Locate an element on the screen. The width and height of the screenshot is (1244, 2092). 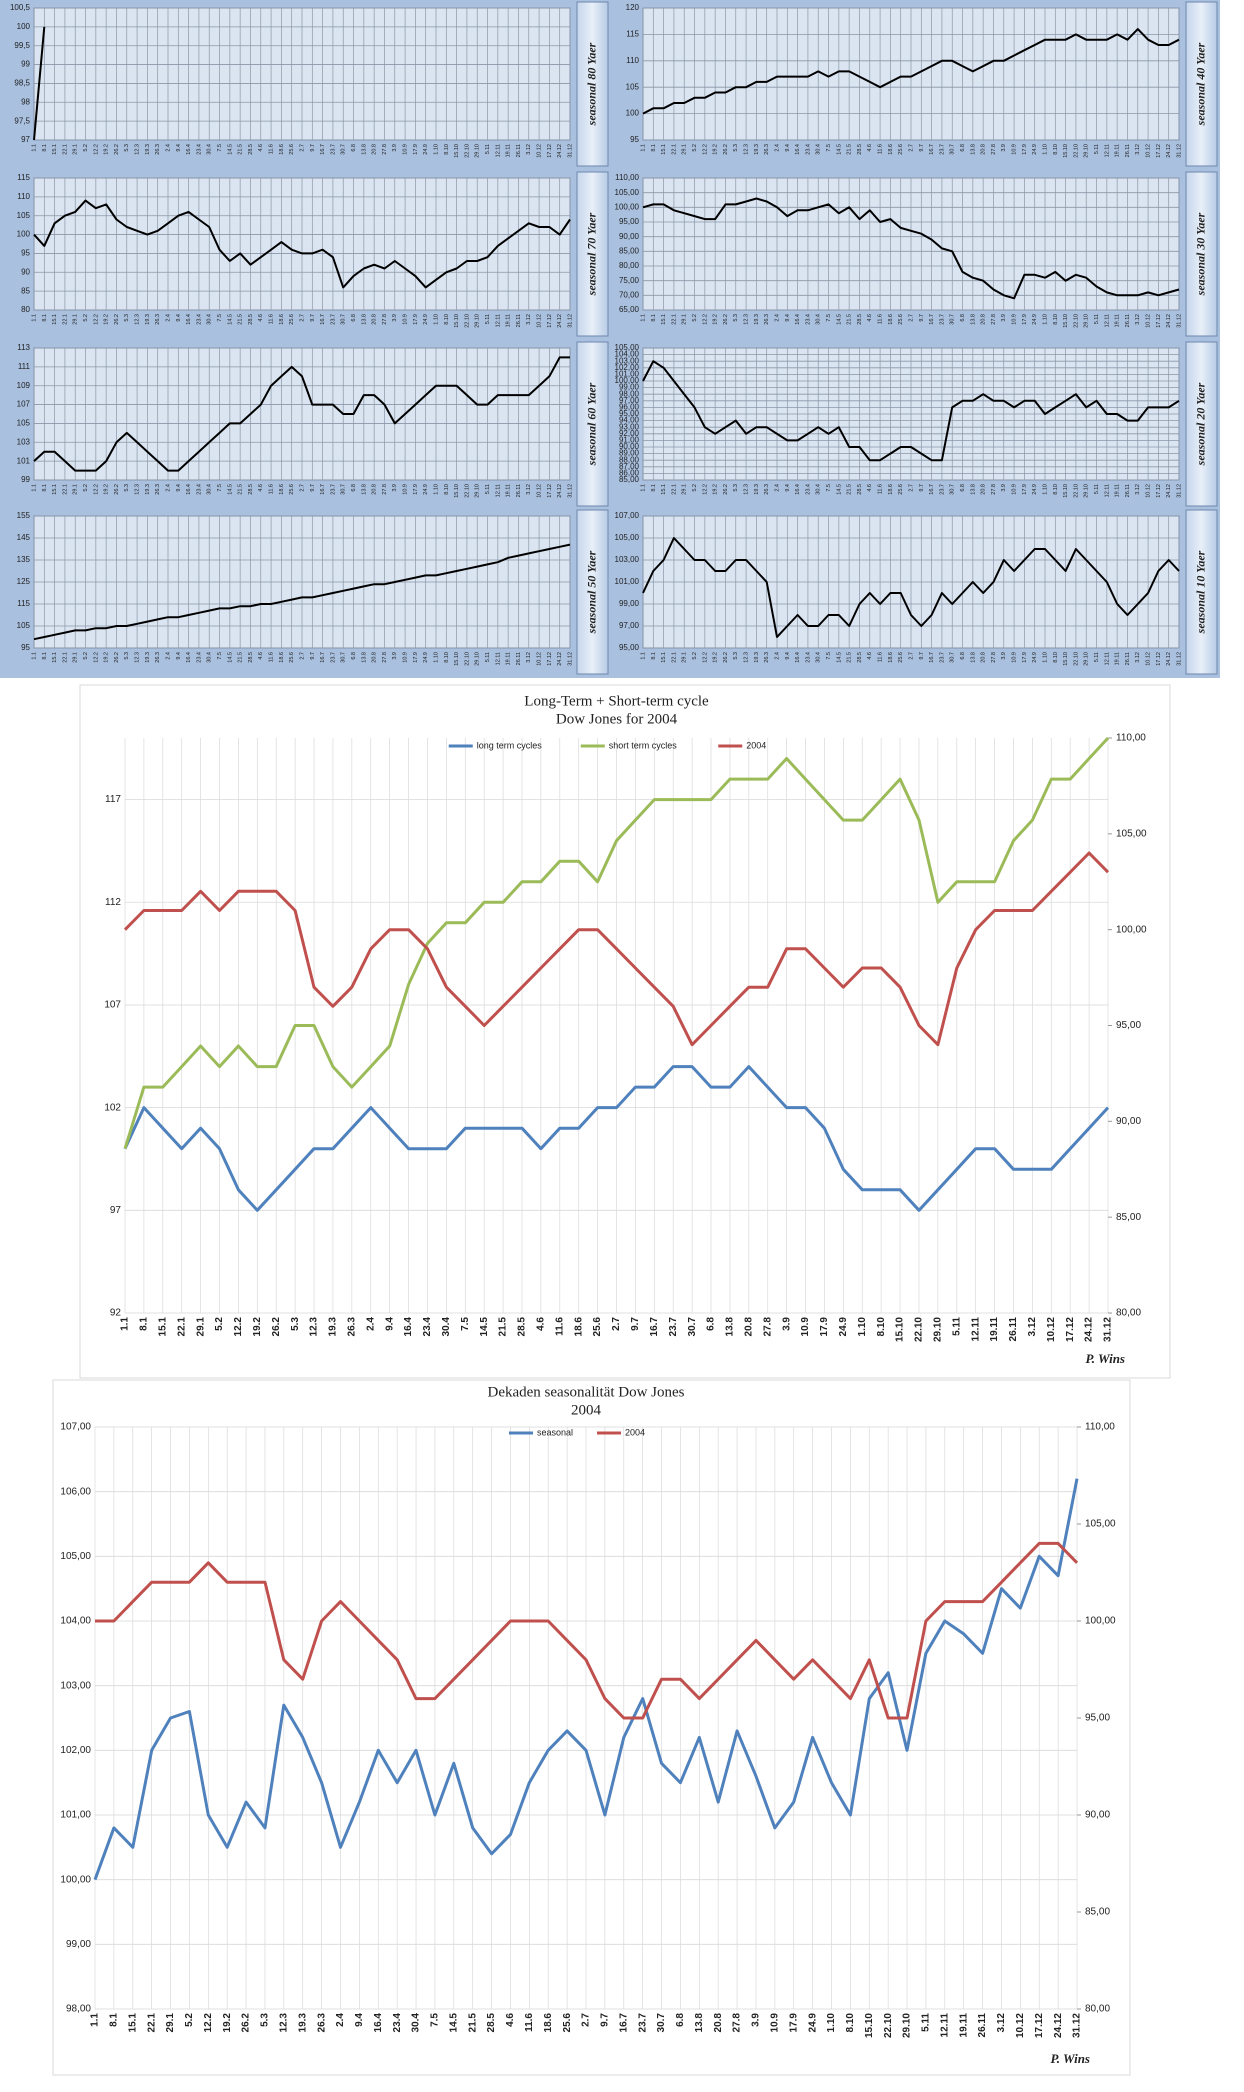
x-tick-label: 7.5 is located at coordinates (220, 488).